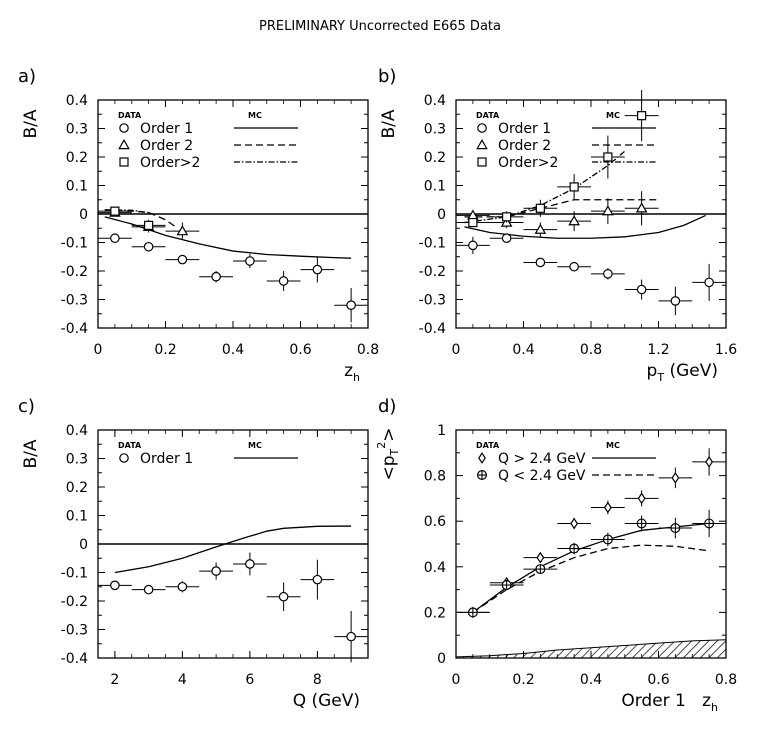  What do you see at coordinates (26, 406) in the screenshot?
I see `panel-label: c)` at bounding box center [26, 406].